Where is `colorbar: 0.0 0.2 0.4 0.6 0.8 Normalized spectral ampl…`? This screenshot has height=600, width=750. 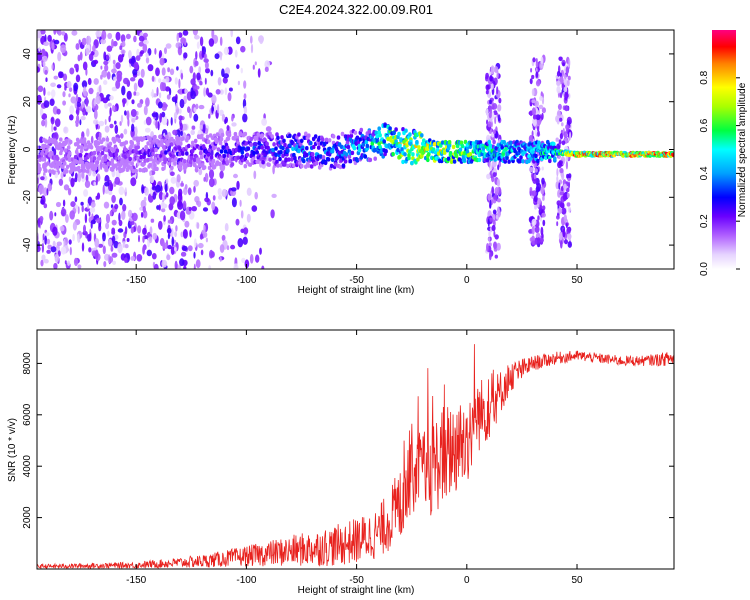
colorbar: 0.0 0.2 0.4 0.6 0.8 Normalized spectral ampl… is located at coordinates (723, 153).